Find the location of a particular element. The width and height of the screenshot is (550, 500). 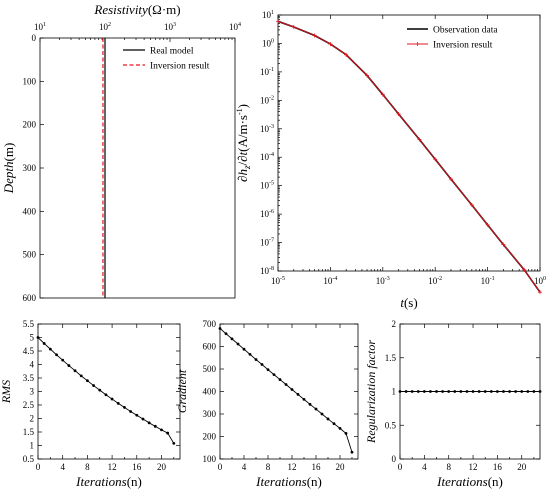

y-tick-label: 10⁻⁴ is located at coordinates (267, 157).